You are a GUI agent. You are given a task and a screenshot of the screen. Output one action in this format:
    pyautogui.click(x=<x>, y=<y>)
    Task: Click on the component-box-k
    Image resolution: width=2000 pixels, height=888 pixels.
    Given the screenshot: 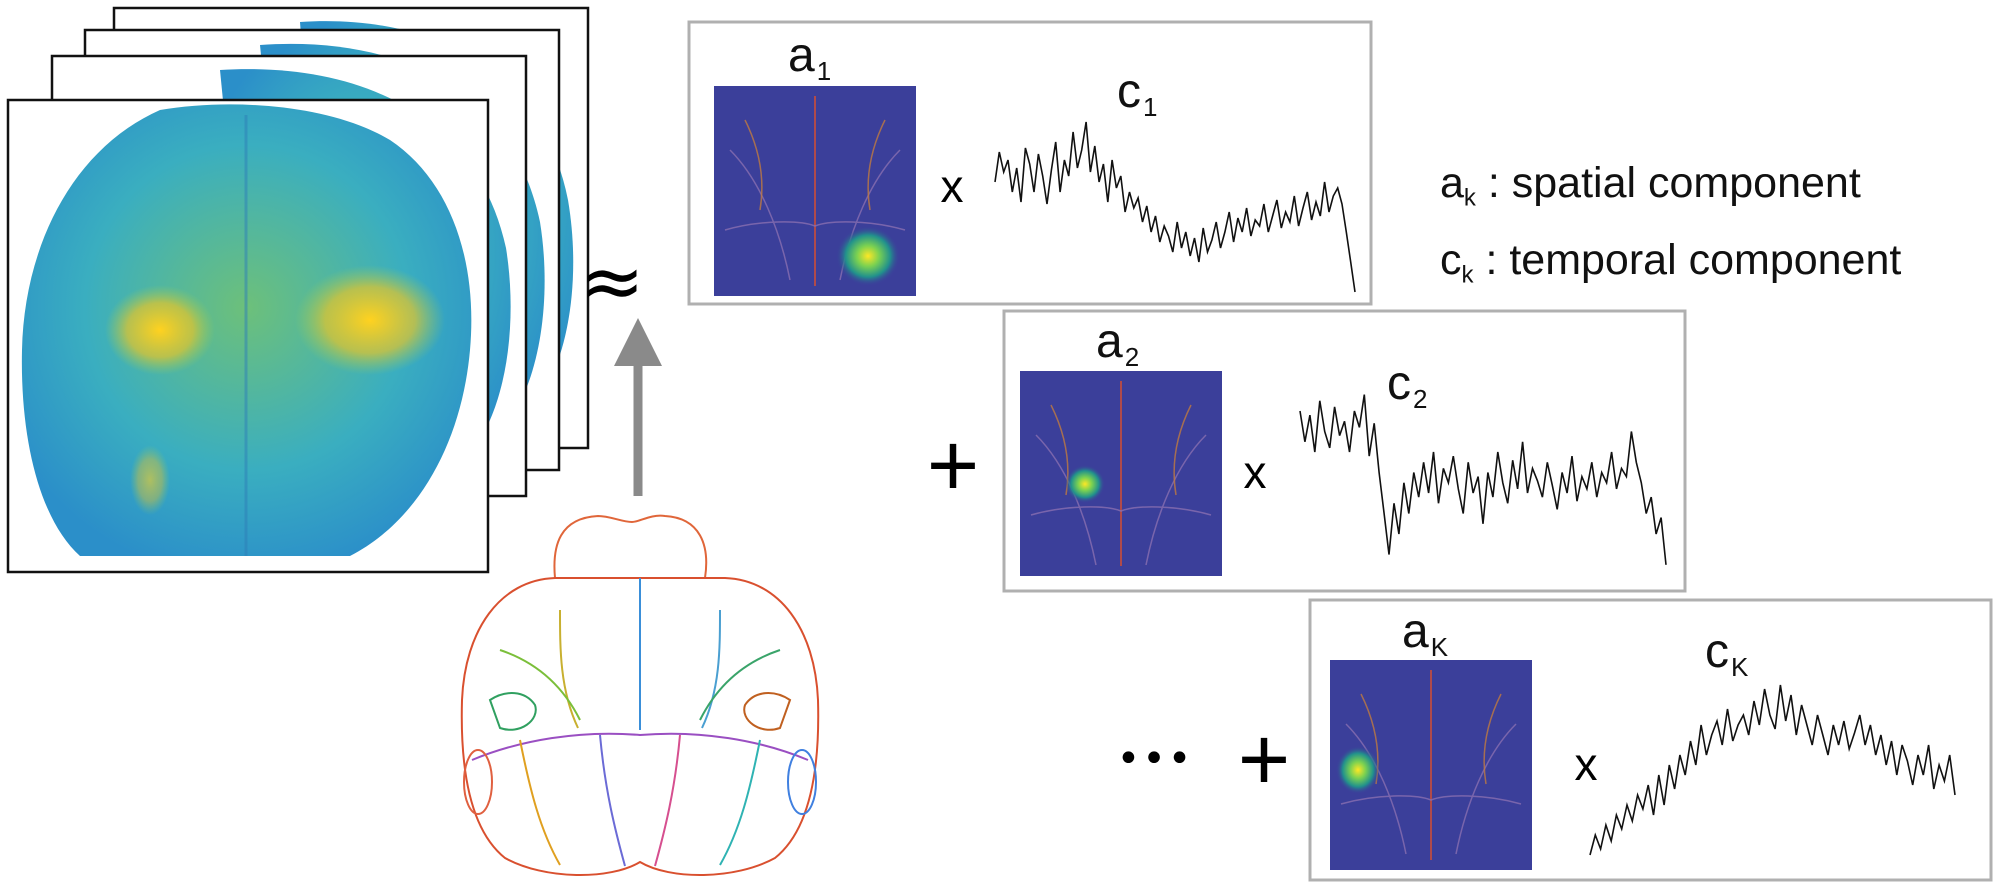 What is the action you would take?
    pyautogui.click(x=1650, y=740)
    